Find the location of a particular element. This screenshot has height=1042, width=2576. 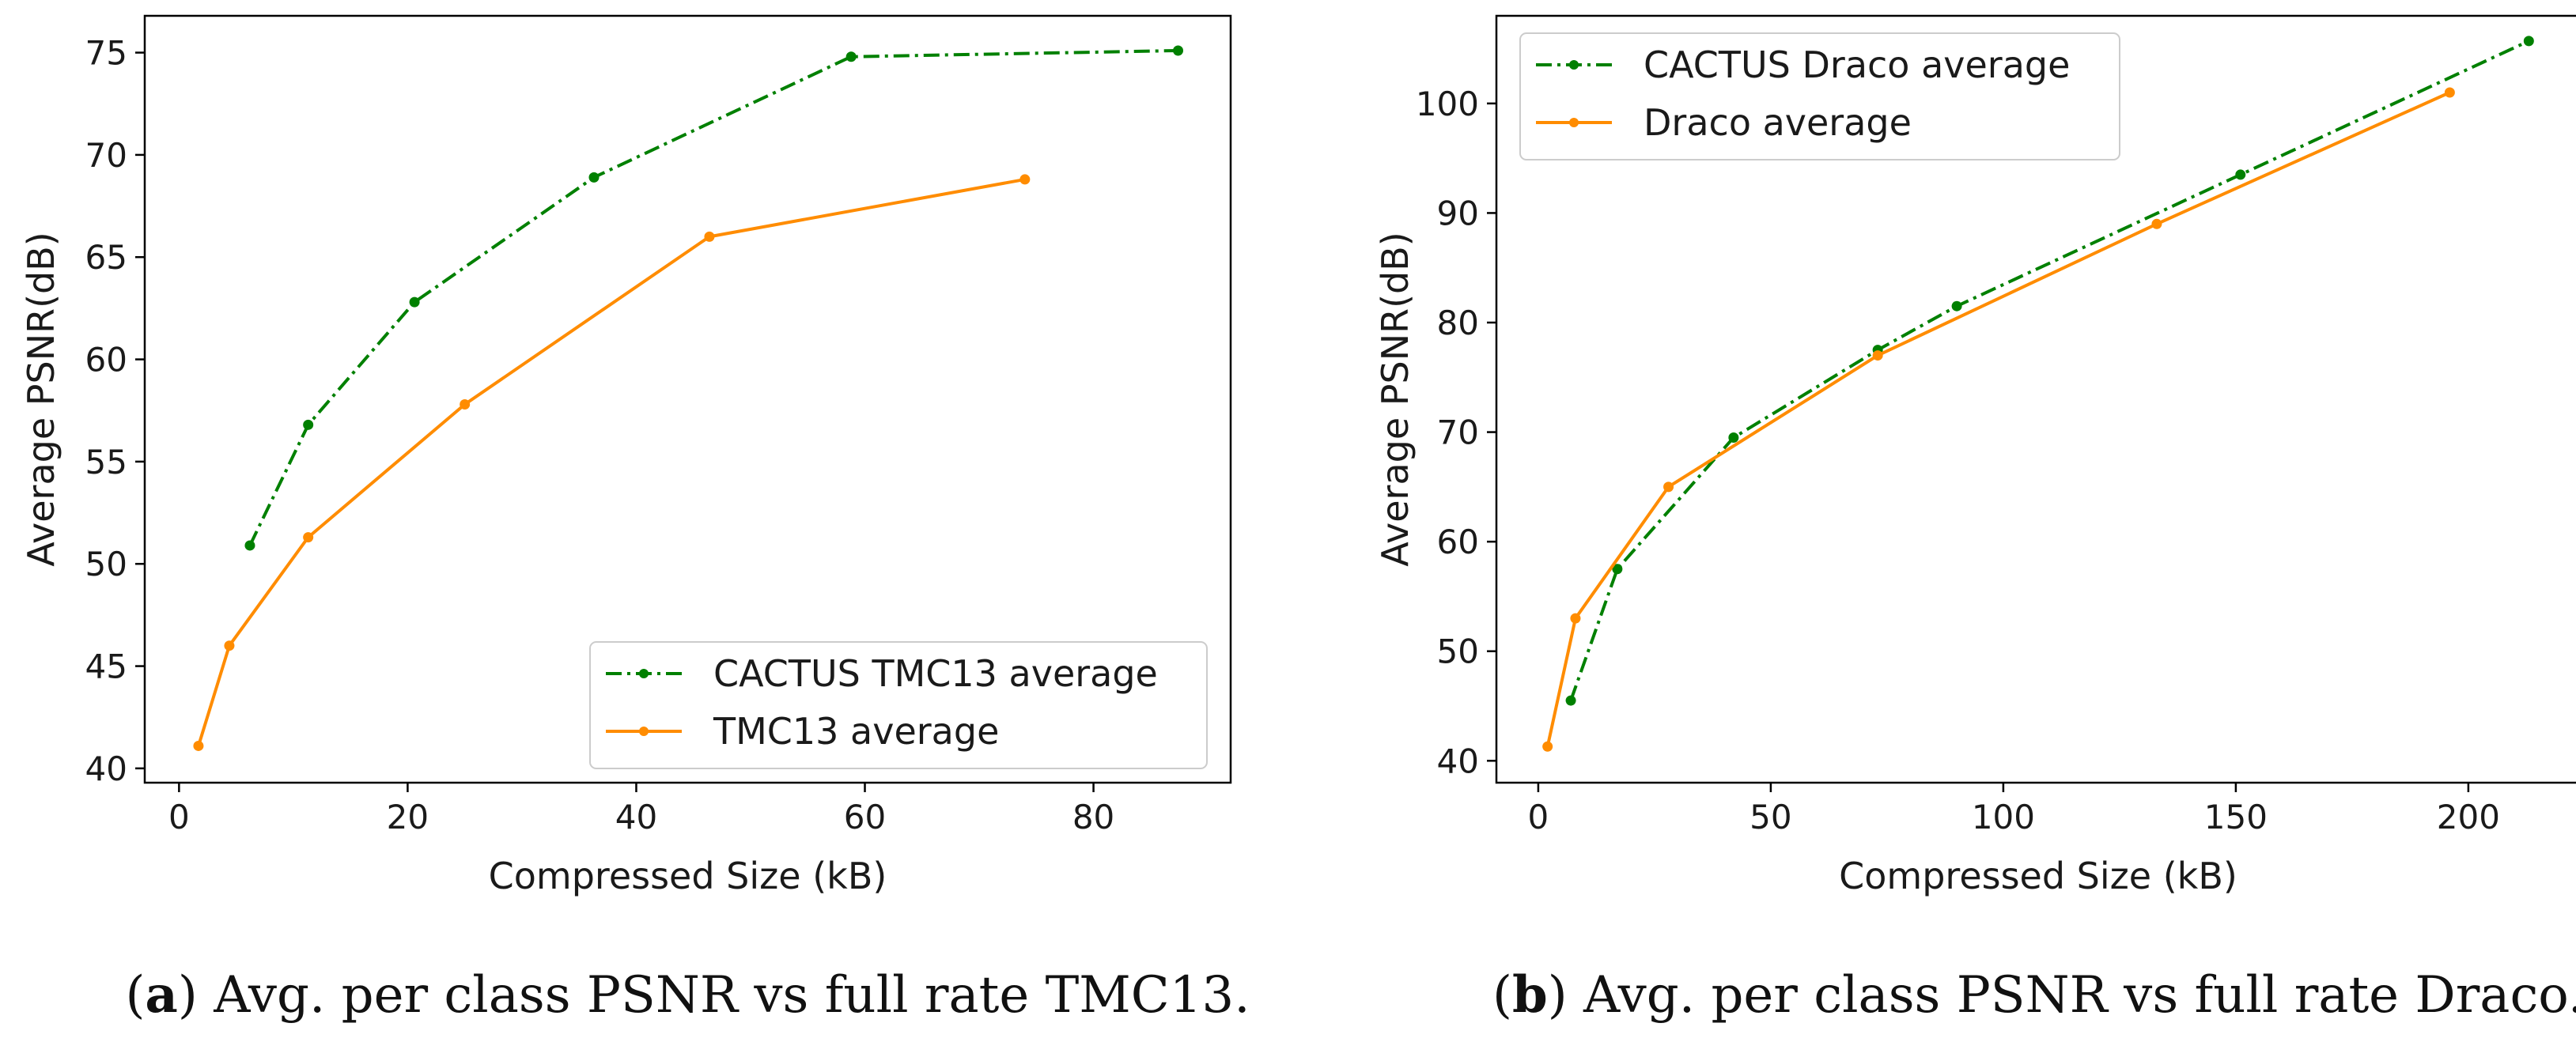

x-tick-label: 50 is located at coordinates (1770, 817).